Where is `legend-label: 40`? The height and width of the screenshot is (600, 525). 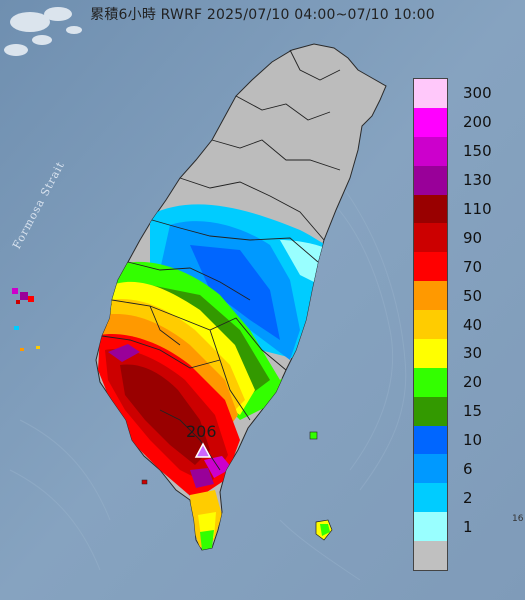
legend-label: 40 is located at coordinates (473, 324).